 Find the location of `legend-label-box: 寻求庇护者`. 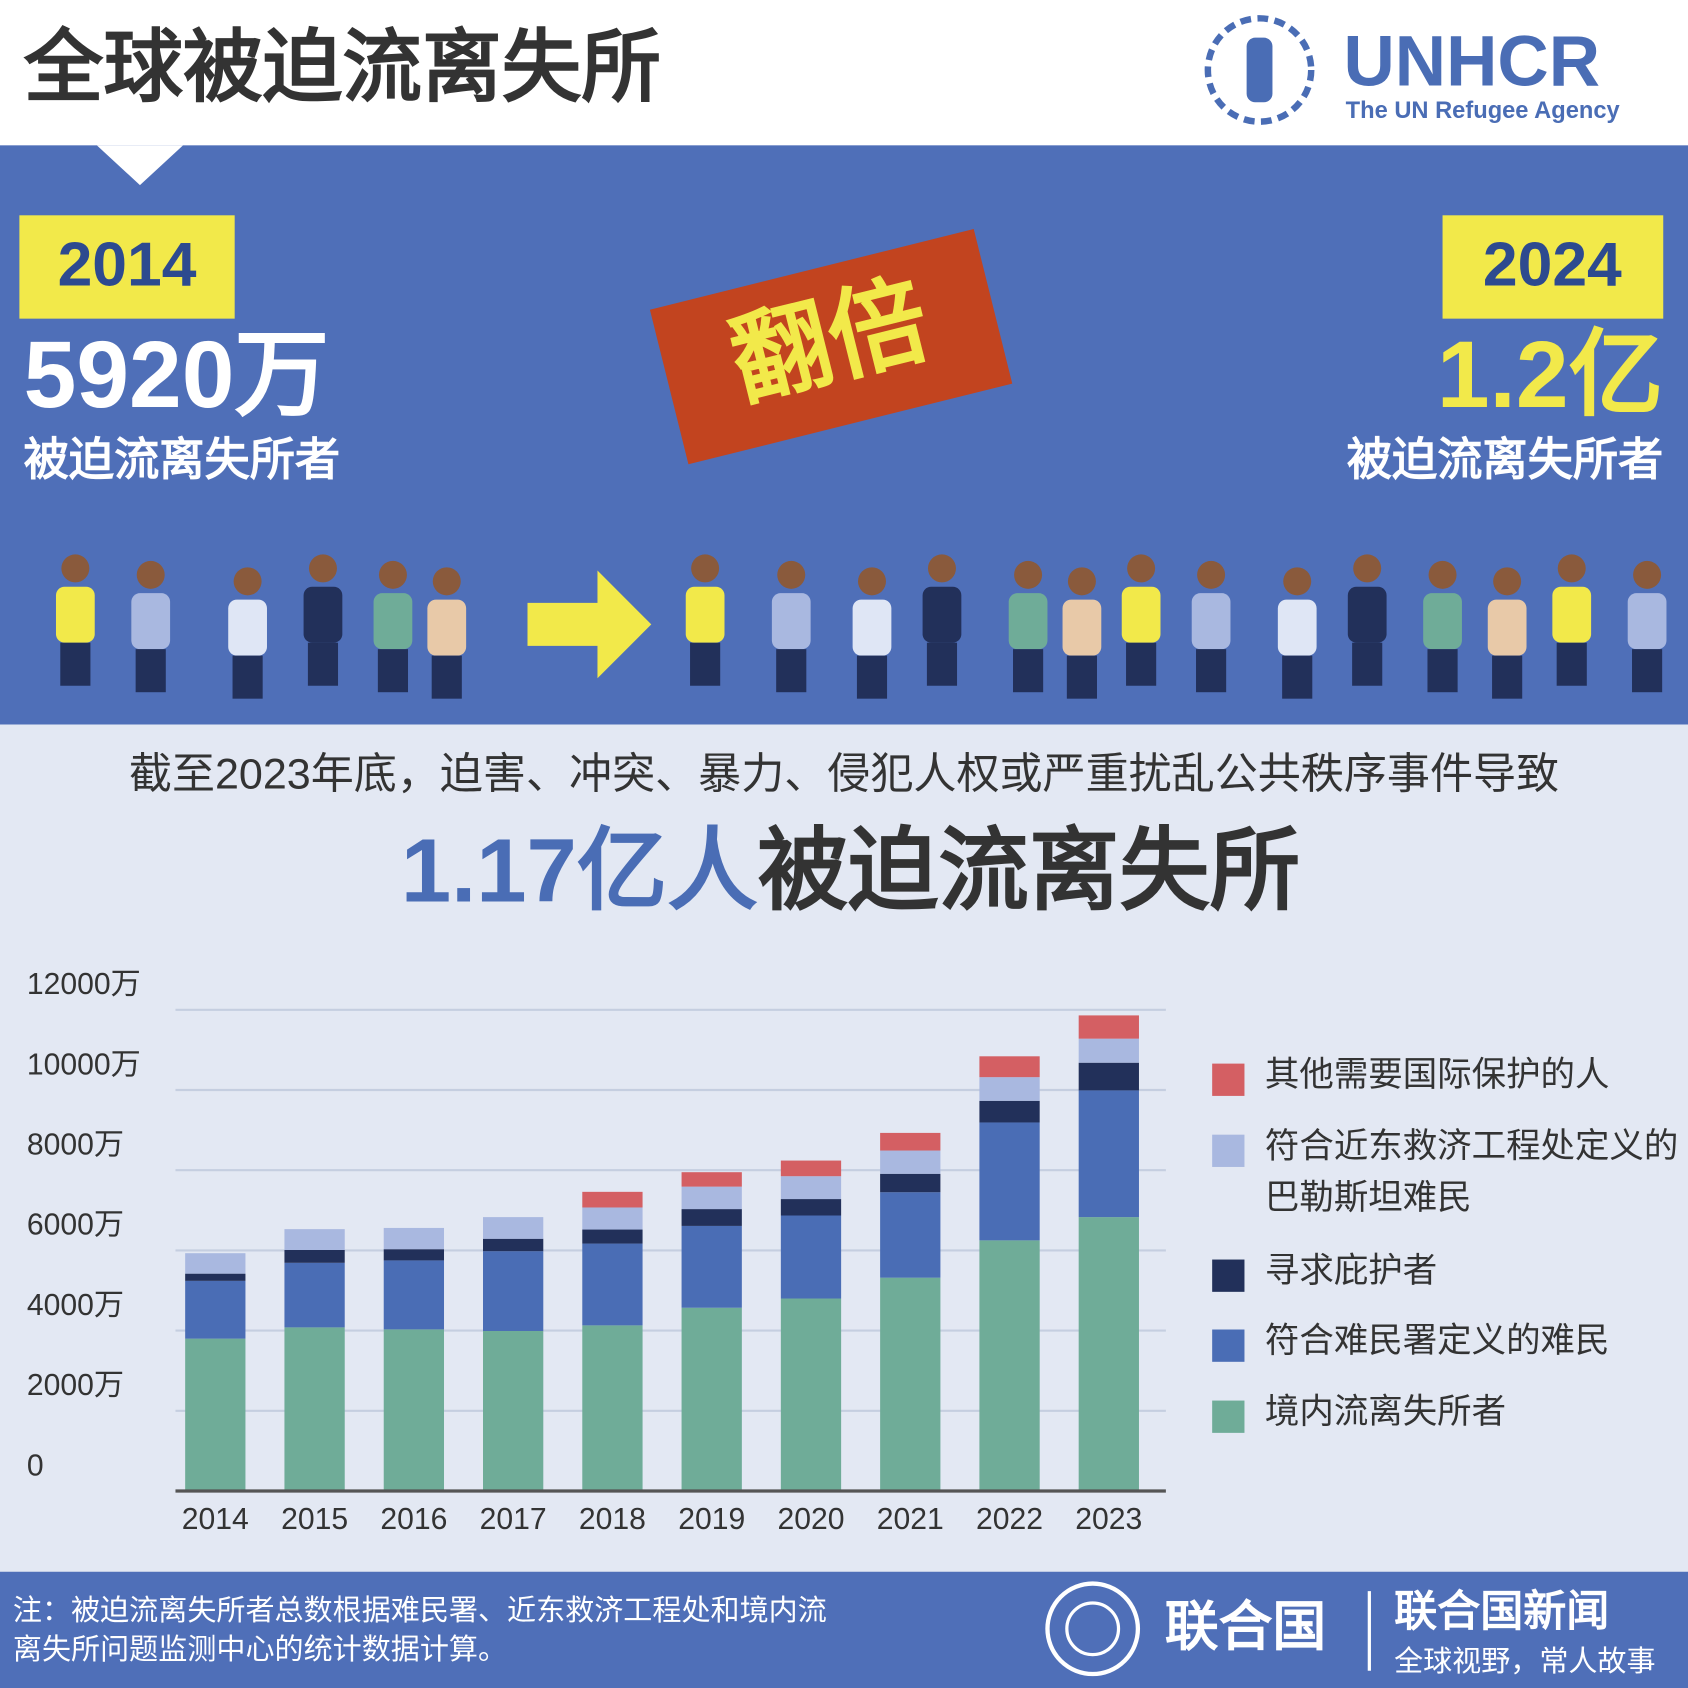

legend-label-box: 寻求庇护者 is located at coordinates (1351, 1271).